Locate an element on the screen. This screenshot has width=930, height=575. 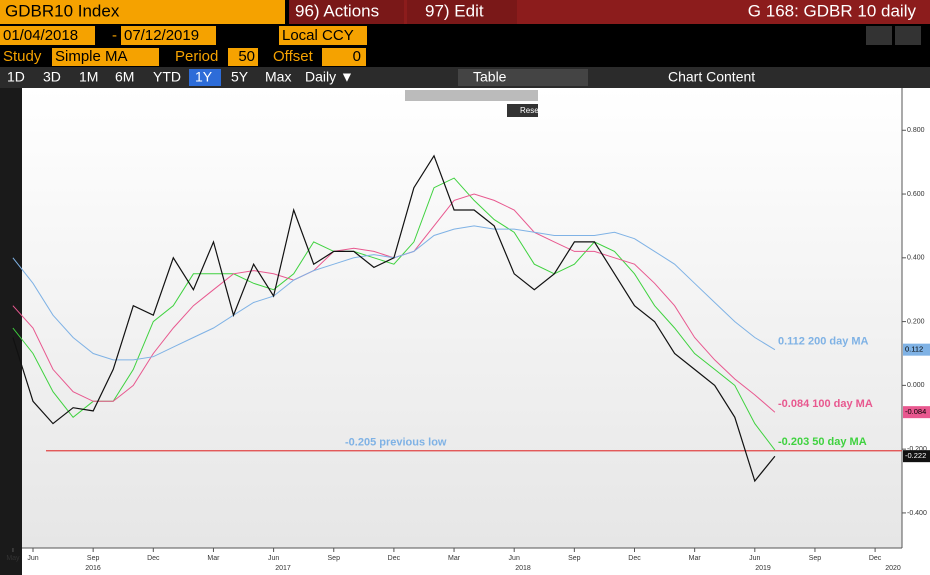
period: 50 is located at coordinates (246, 56).